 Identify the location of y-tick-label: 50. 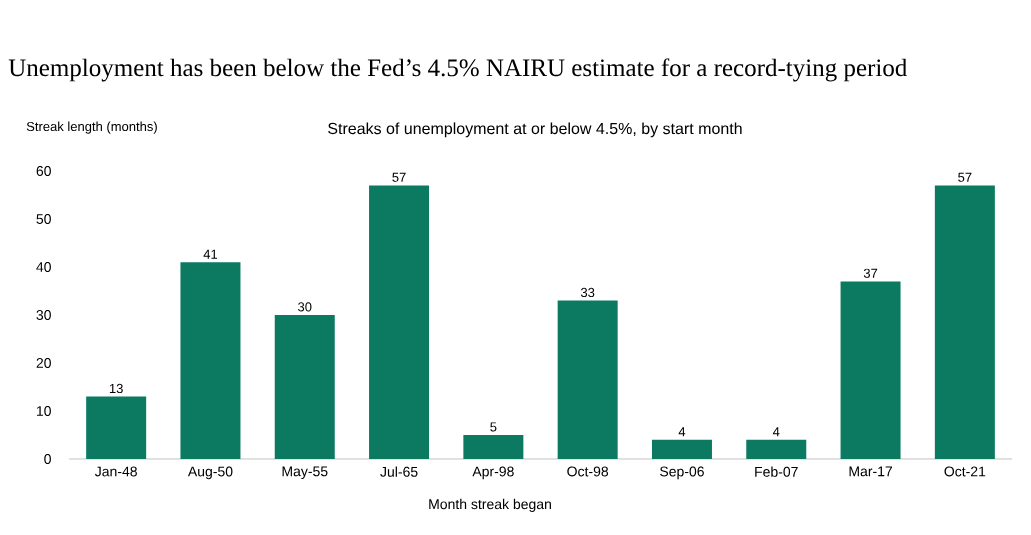
(43, 219).